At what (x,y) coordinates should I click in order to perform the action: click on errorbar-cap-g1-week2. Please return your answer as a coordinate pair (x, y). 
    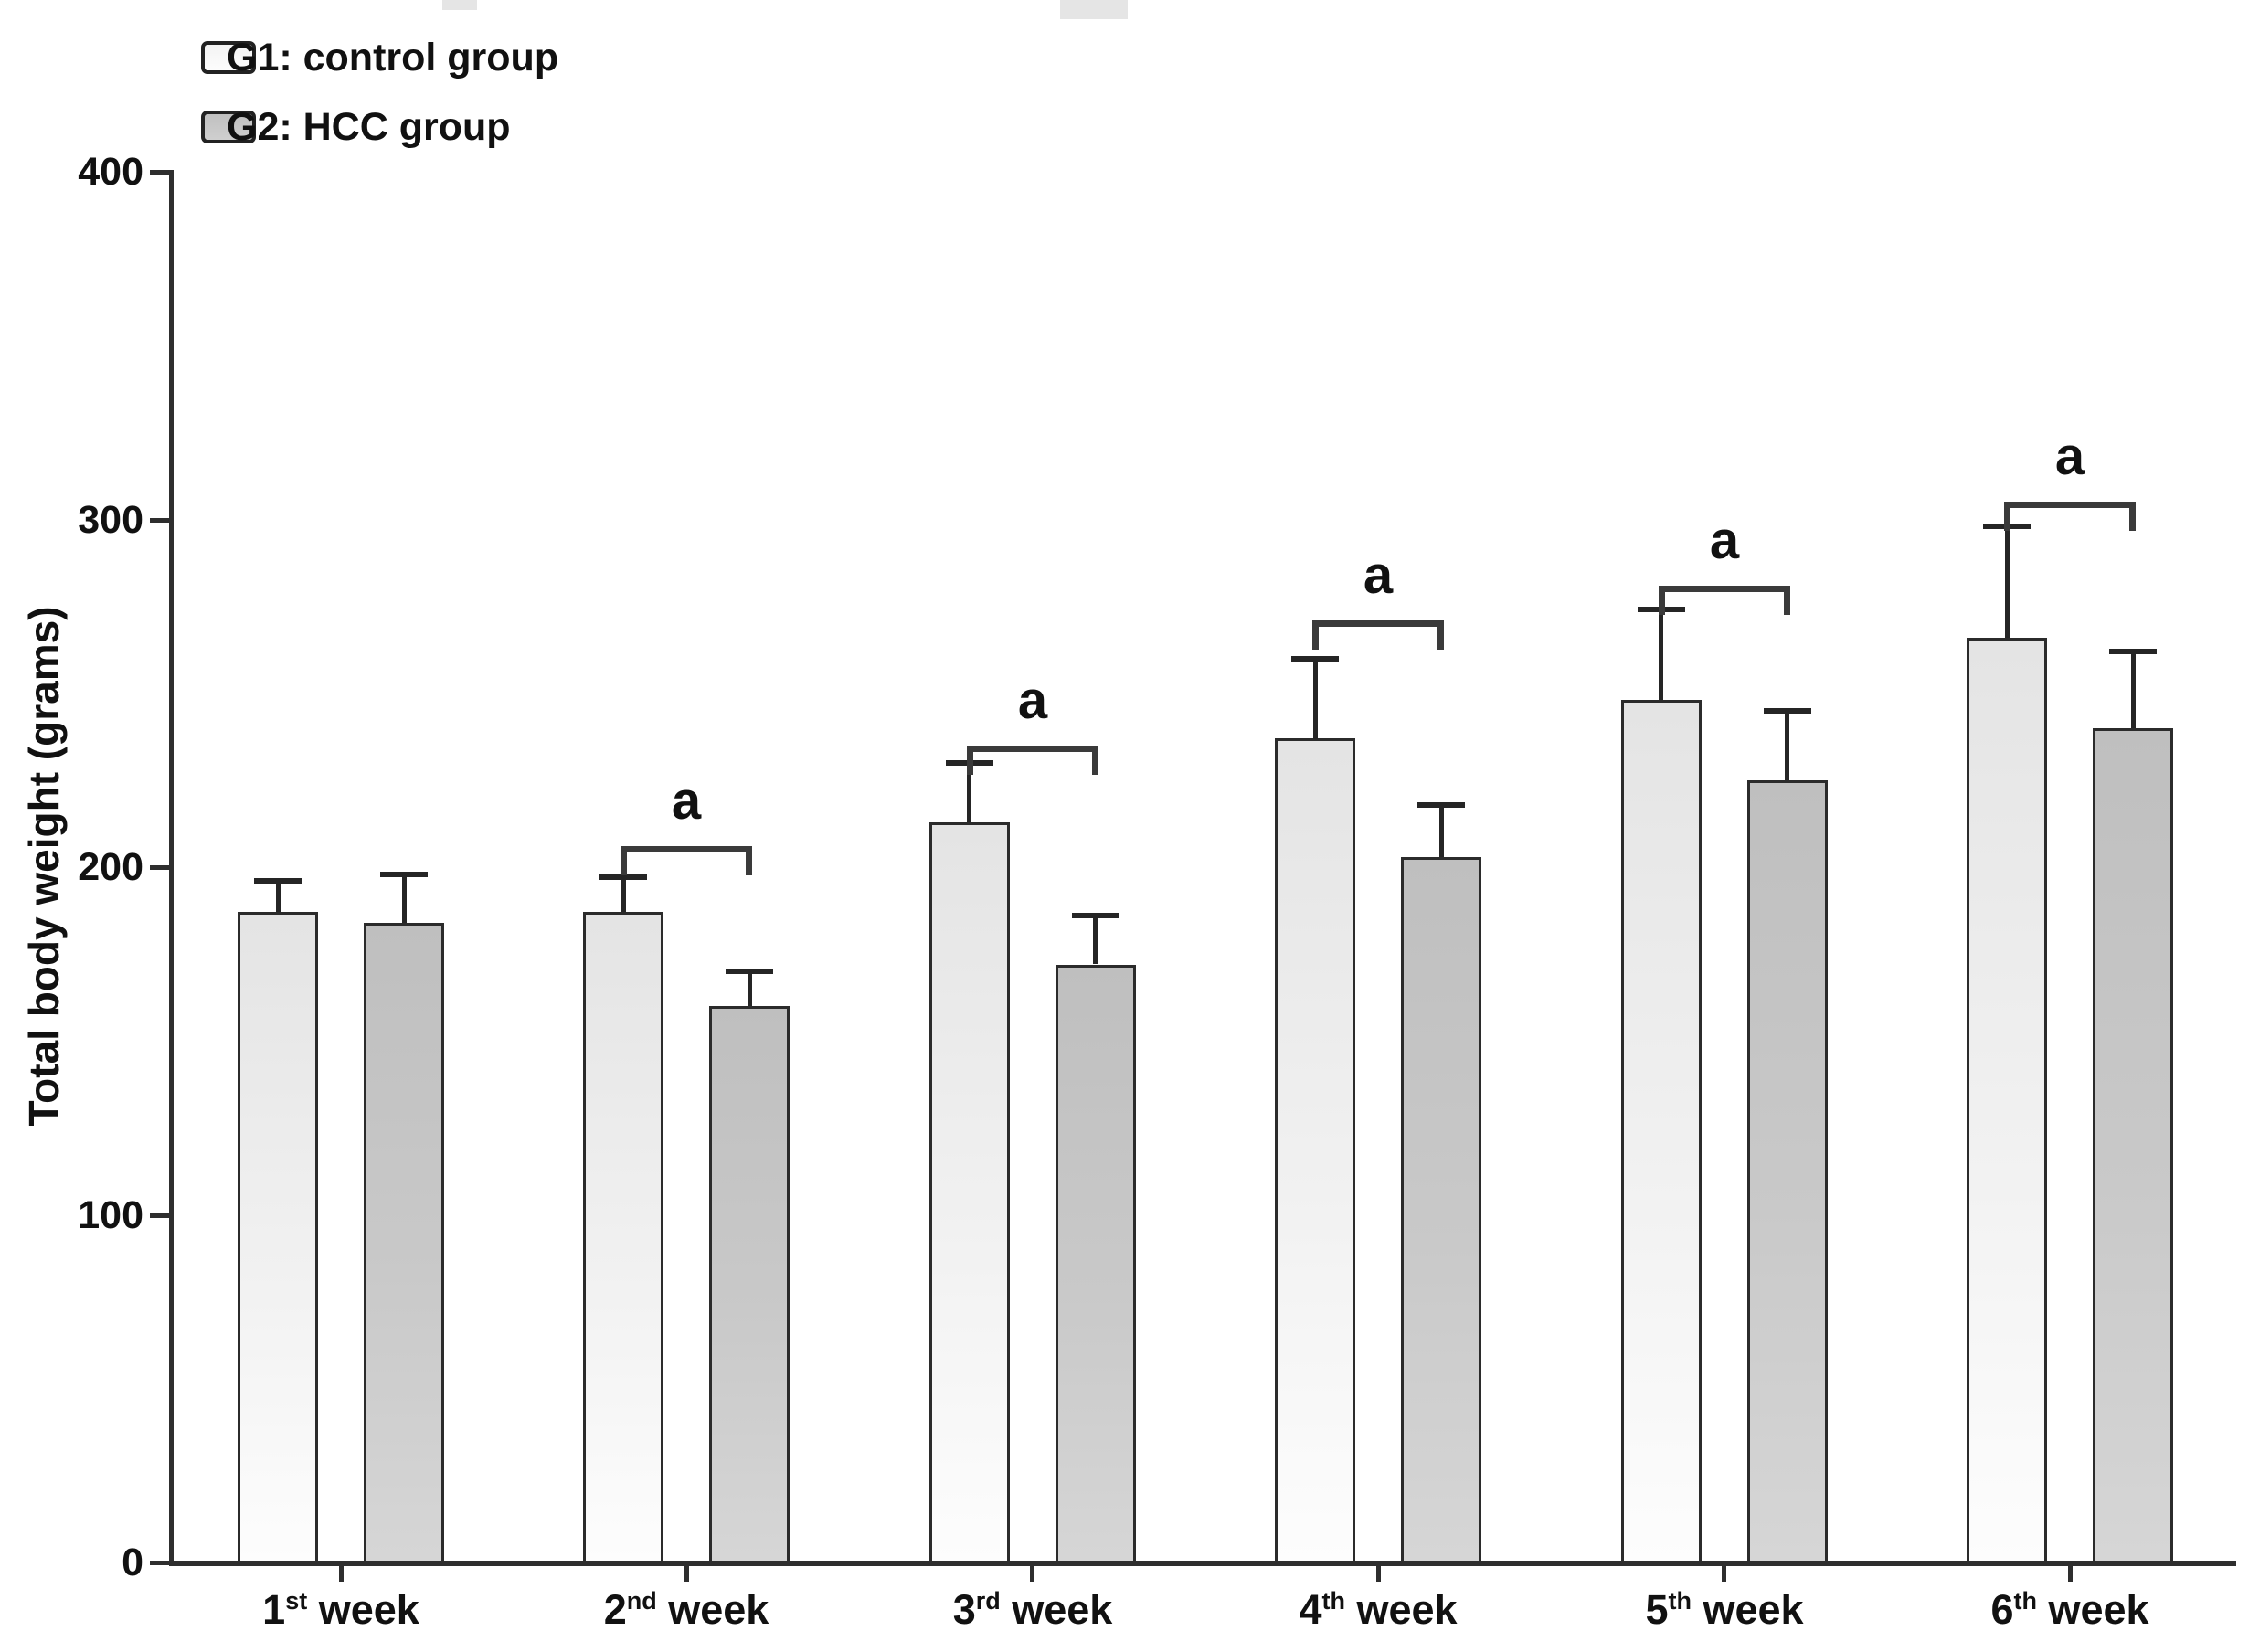
    Looking at the image, I should click on (623, 877).